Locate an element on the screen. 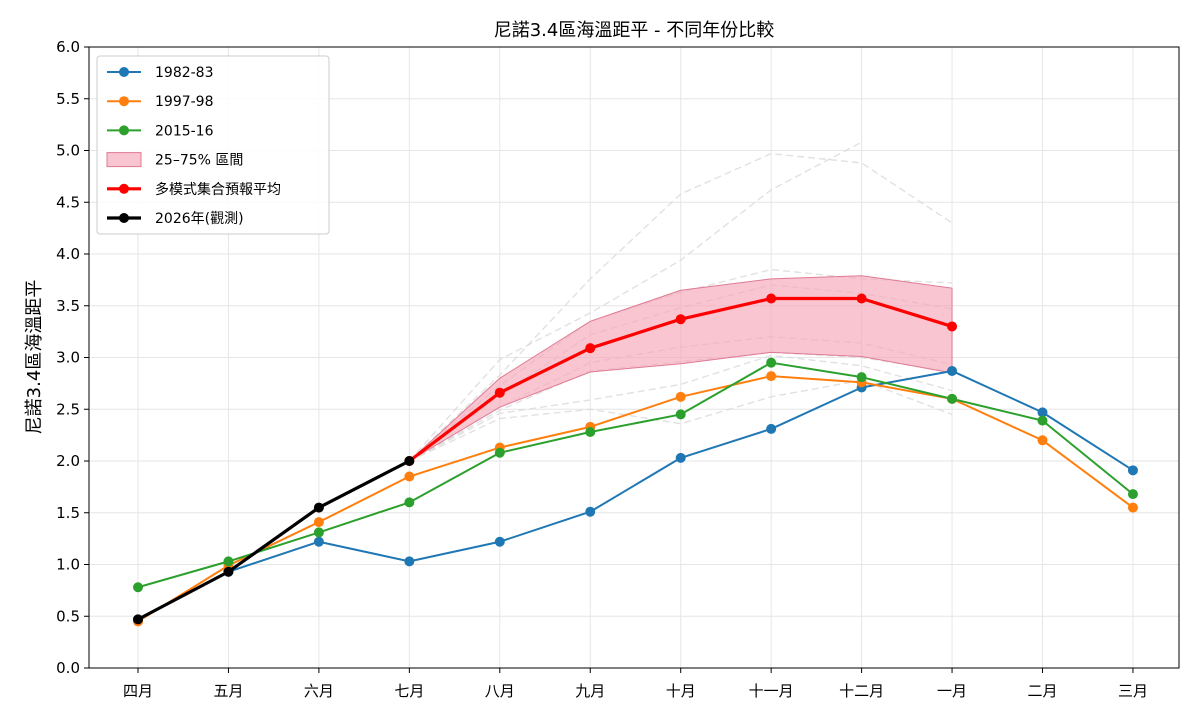  x-tick-label: 一月 is located at coordinates (952, 691).